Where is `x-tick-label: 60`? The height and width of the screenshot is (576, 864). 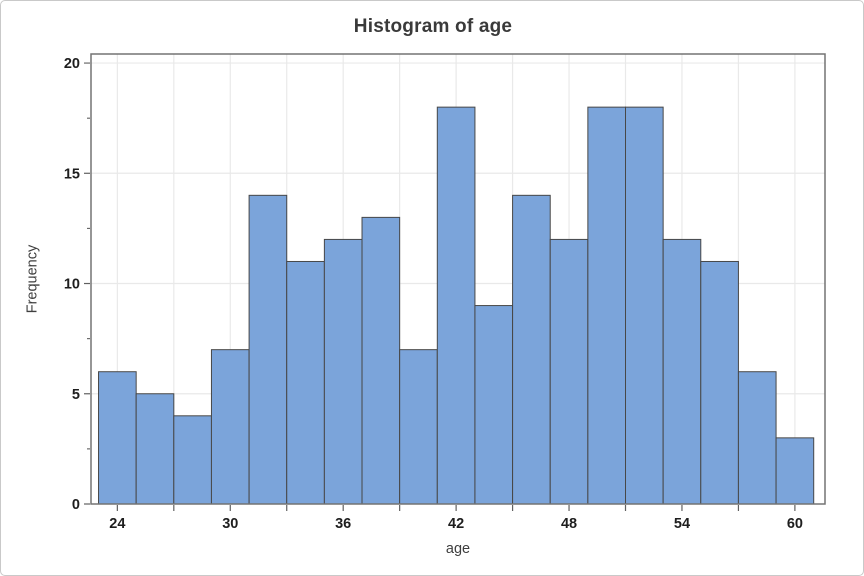
x-tick-label: 60 is located at coordinates (795, 524).